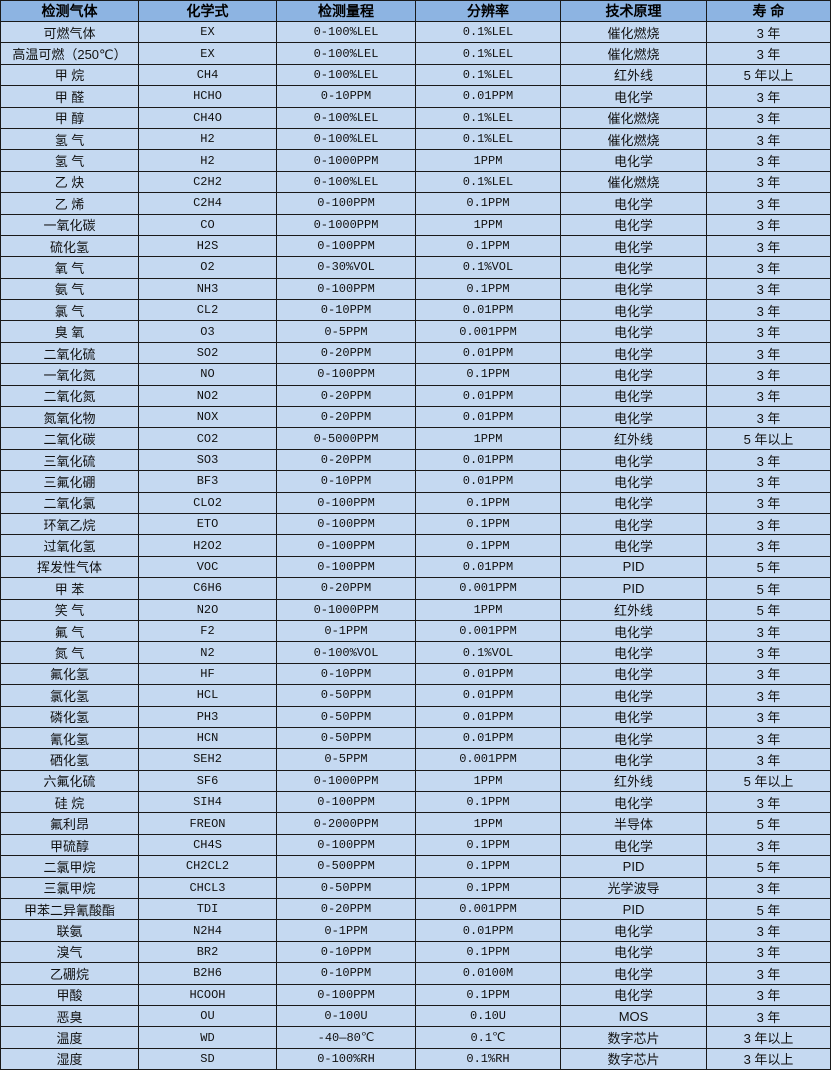 Image resolution: width=831 pixels, height=1075 pixels. Describe the element at coordinates (69, 267) in the screenshot. I see `gas-cell: 氧 气` at that location.